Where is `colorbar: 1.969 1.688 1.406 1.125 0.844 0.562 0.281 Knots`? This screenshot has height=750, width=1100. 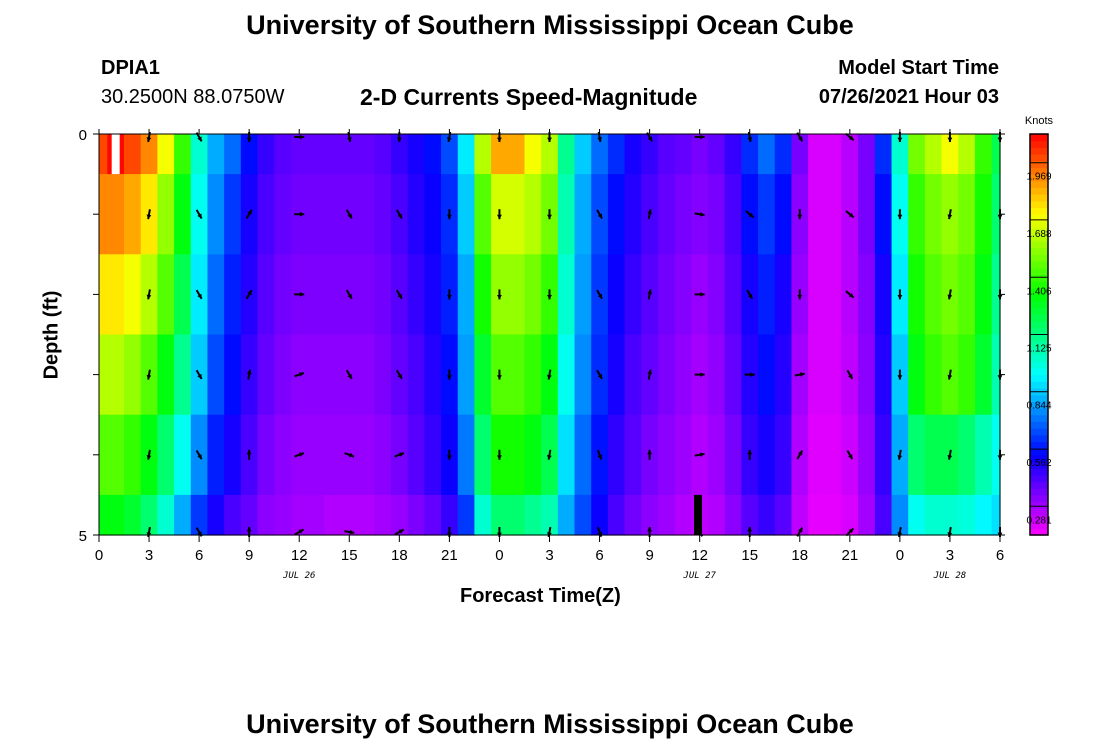 colorbar: 1.969 1.688 1.406 1.125 0.844 0.562 0.281 Knots is located at coordinates (1039, 325).